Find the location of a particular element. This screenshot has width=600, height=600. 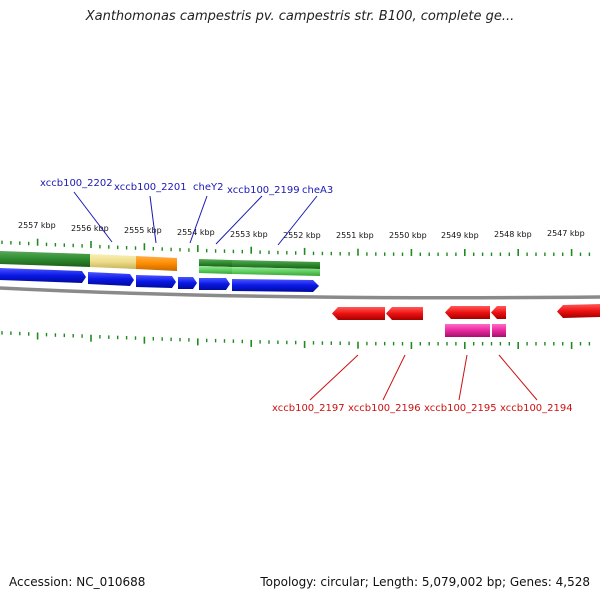

scale-label: 2557 kbp is located at coordinates (37, 225).